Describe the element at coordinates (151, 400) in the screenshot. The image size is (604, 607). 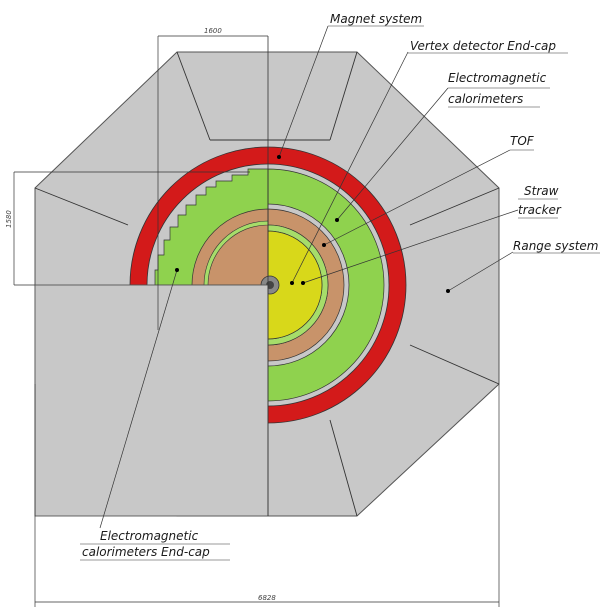
I see `lower-left-quadrant` at that location.